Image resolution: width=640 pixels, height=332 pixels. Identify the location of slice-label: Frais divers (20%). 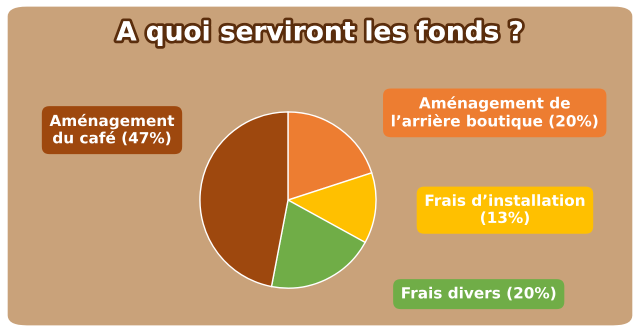
(479, 293).